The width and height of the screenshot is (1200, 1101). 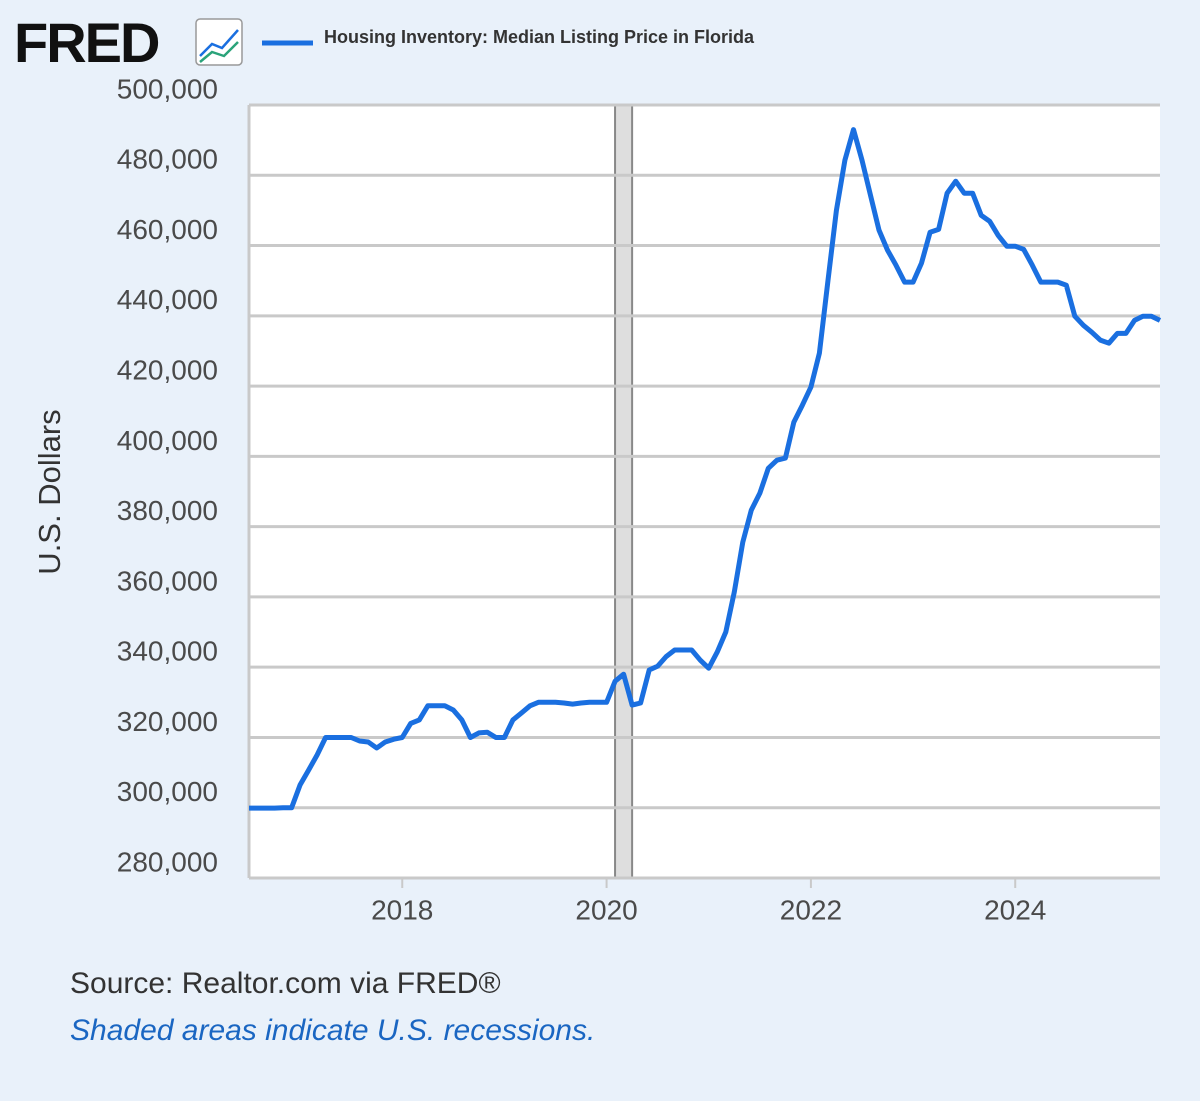 I want to click on x-tick-label: 2018, so click(x=402, y=909).